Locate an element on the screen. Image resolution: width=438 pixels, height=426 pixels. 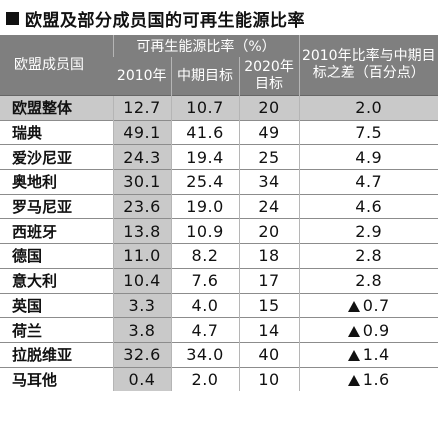
row-label-value: 英国 is located at coordinates (27, 305).